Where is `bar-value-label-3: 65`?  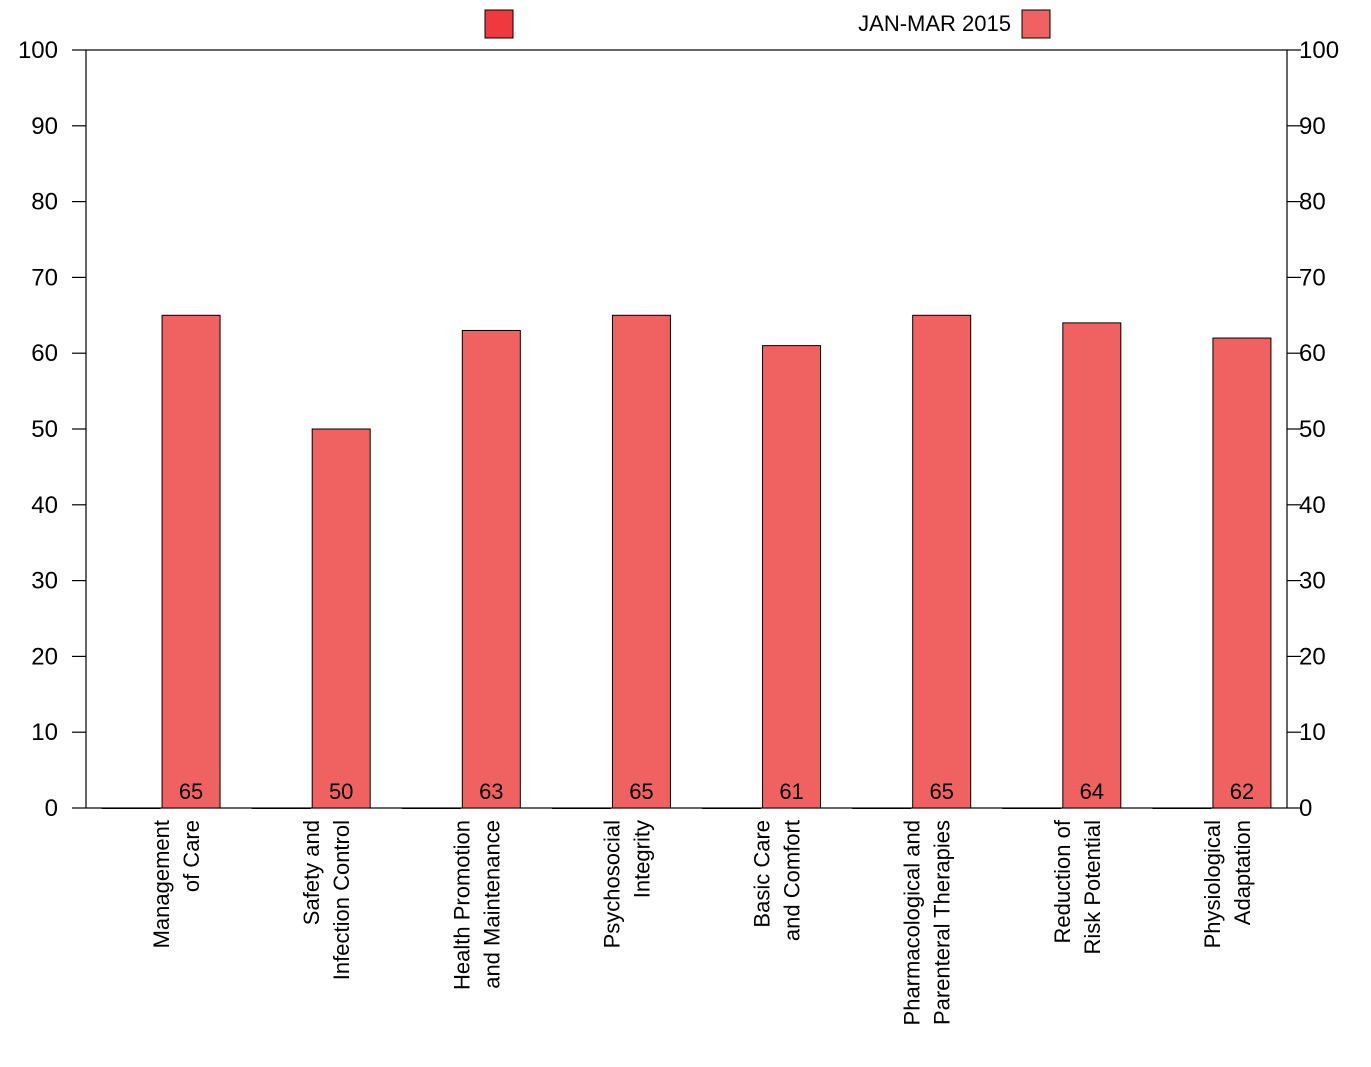 bar-value-label-3: 65 is located at coordinates (641, 791).